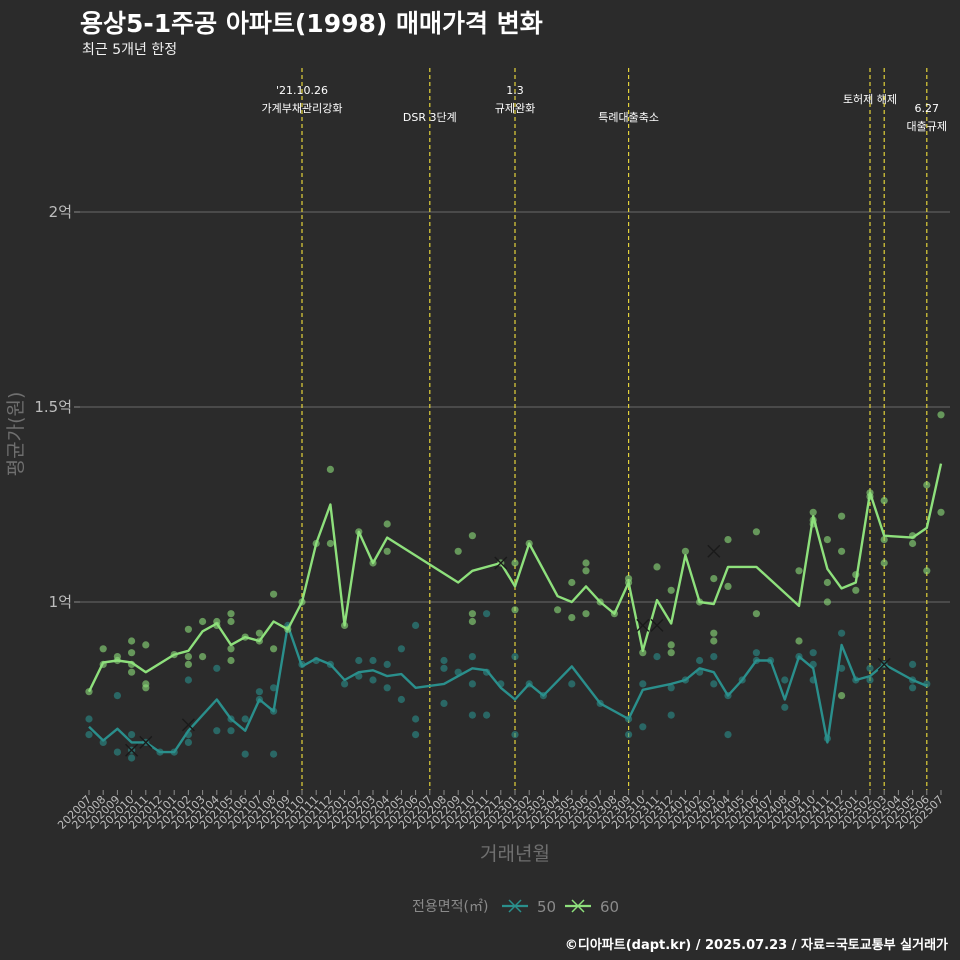 Image resolution: width=960 pixels, height=960 pixels. I want to click on legend-label: 60, so click(609, 907).